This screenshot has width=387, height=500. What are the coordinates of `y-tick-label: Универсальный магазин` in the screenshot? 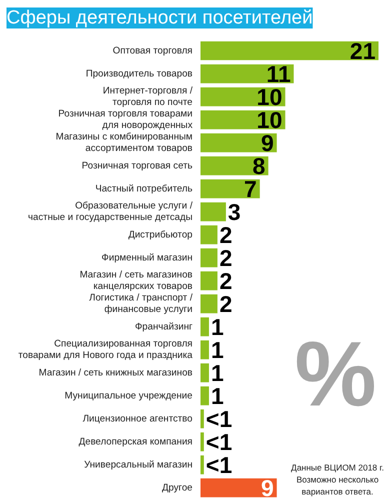 It's located at (138, 464).